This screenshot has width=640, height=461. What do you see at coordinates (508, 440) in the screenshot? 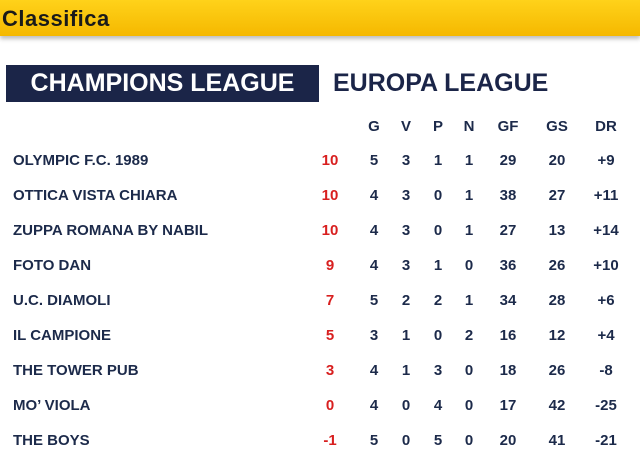
I see `goals-for-cell: 20` at bounding box center [508, 440].